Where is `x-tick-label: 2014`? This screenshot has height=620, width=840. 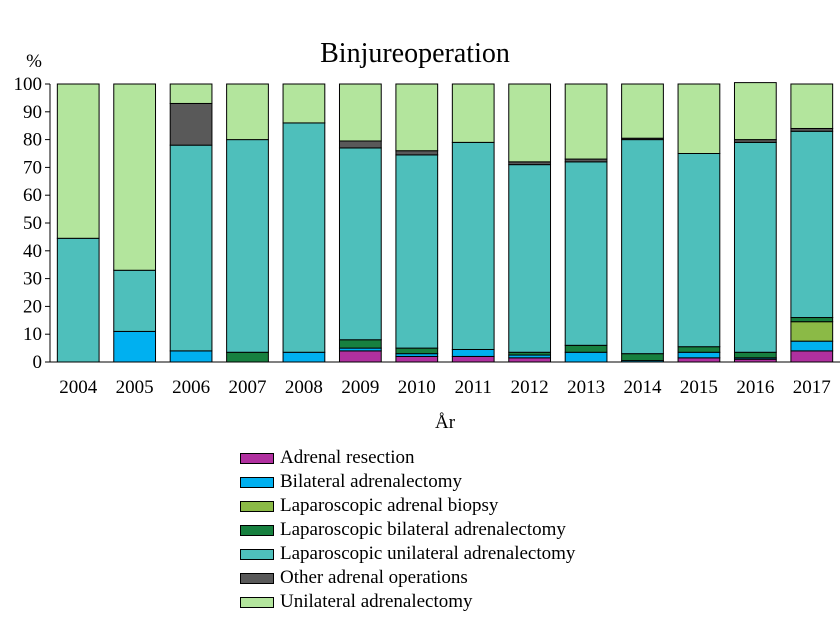
x-tick-label: 2014 is located at coordinates (643, 387).